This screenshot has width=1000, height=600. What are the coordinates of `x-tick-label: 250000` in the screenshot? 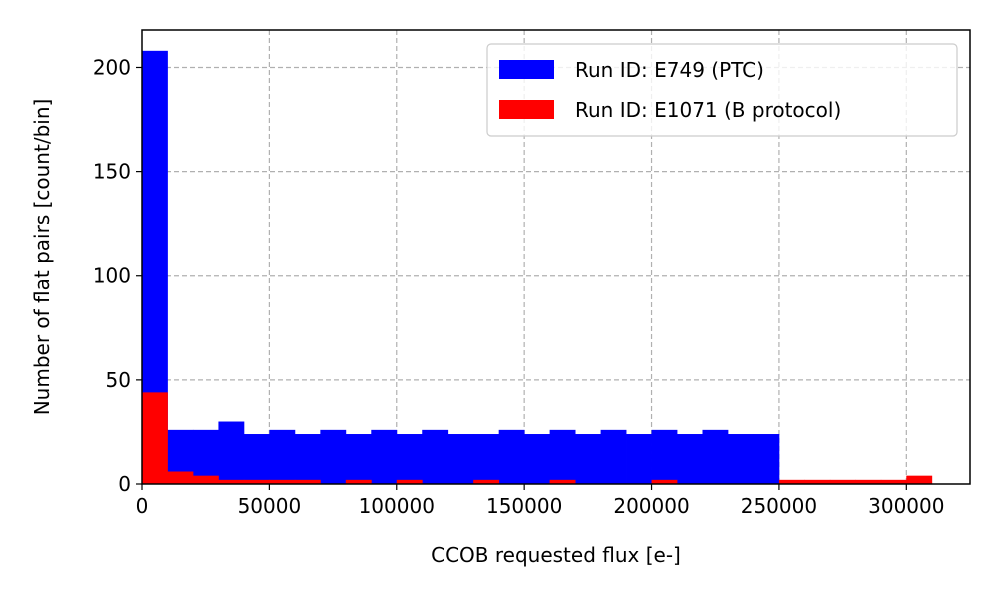 It's located at (779, 506).